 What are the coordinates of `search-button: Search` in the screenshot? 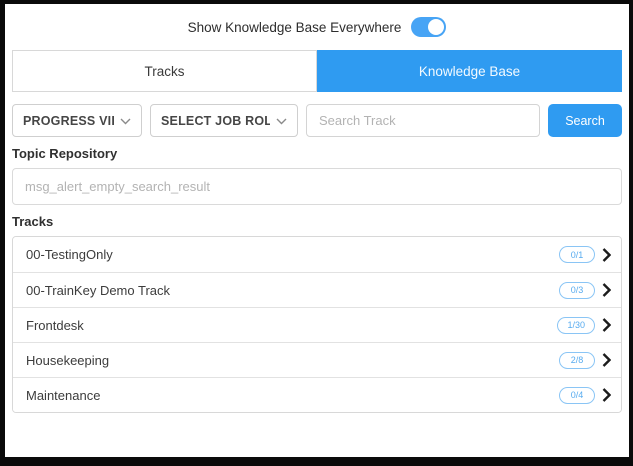 It's located at (585, 120).